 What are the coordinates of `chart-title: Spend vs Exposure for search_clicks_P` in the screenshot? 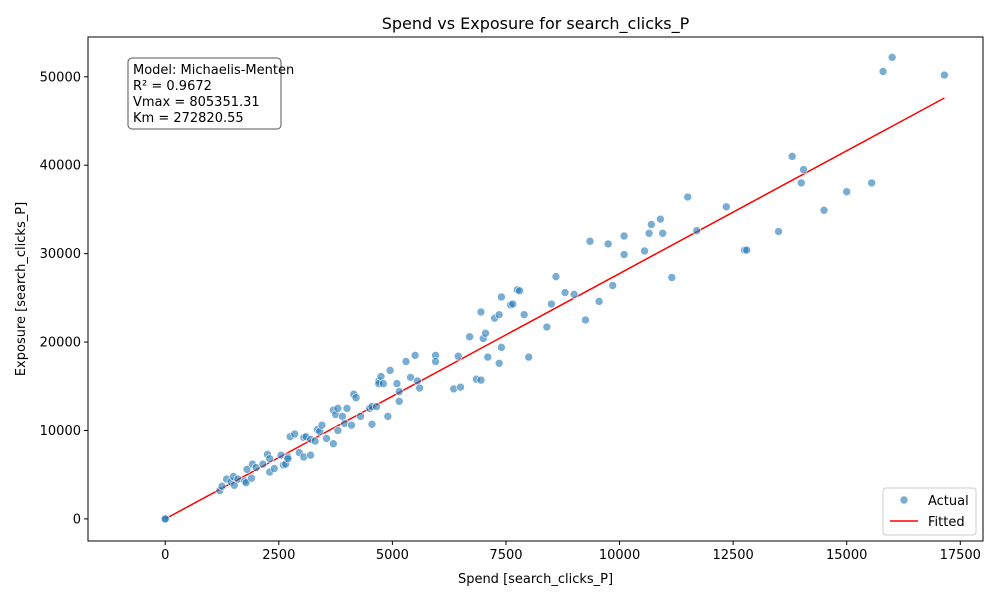 It's located at (536, 24).